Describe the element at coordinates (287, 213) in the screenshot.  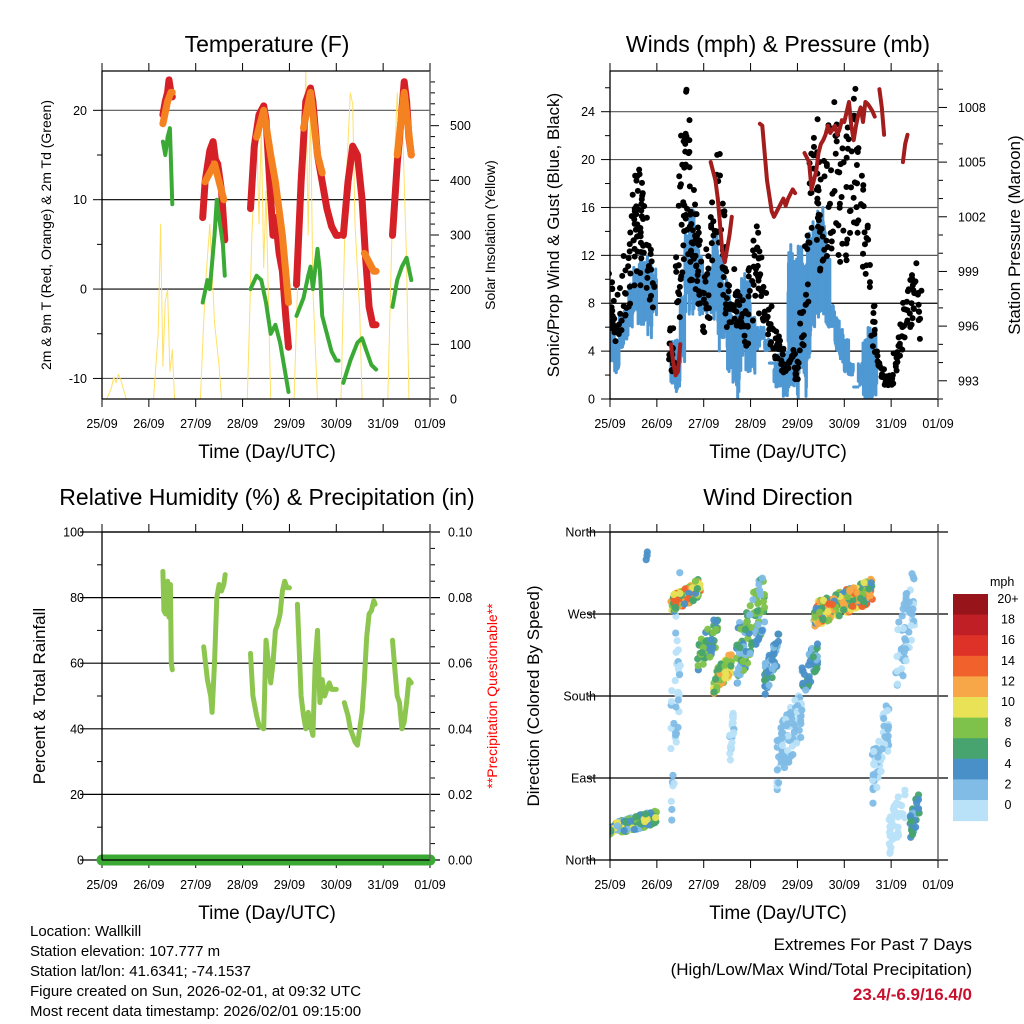
I see `series-2m-t` at that location.